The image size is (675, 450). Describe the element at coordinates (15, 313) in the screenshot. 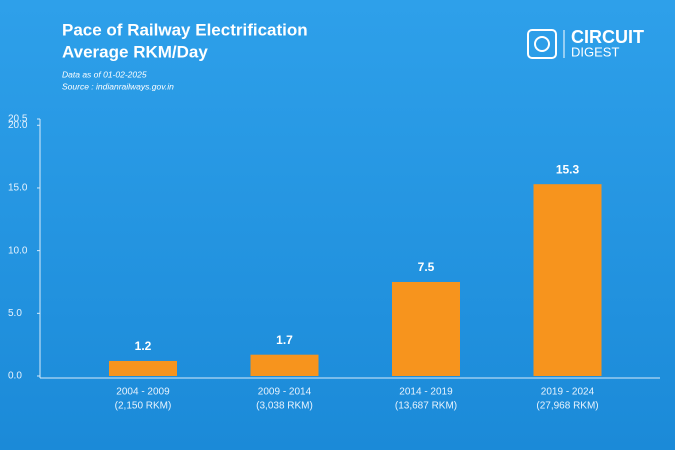

I see `y-tick-label: 5.0` at that location.